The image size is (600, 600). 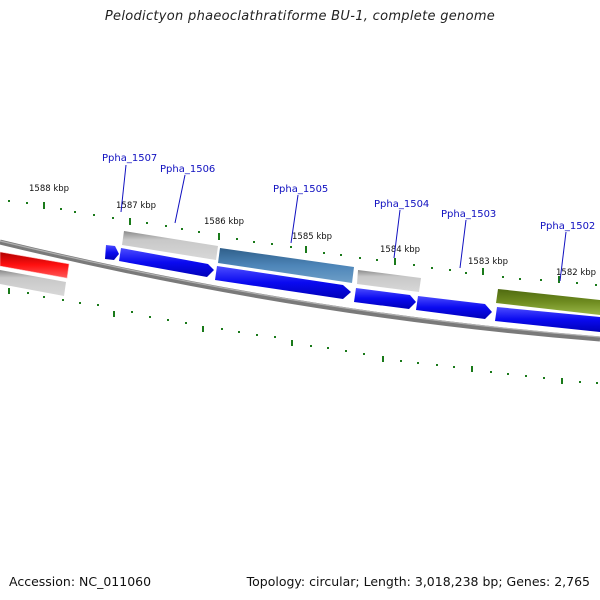 What do you see at coordinates (488, 262) in the screenshot?
I see `scale-label: 1583 kbp` at bounding box center [488, 262].